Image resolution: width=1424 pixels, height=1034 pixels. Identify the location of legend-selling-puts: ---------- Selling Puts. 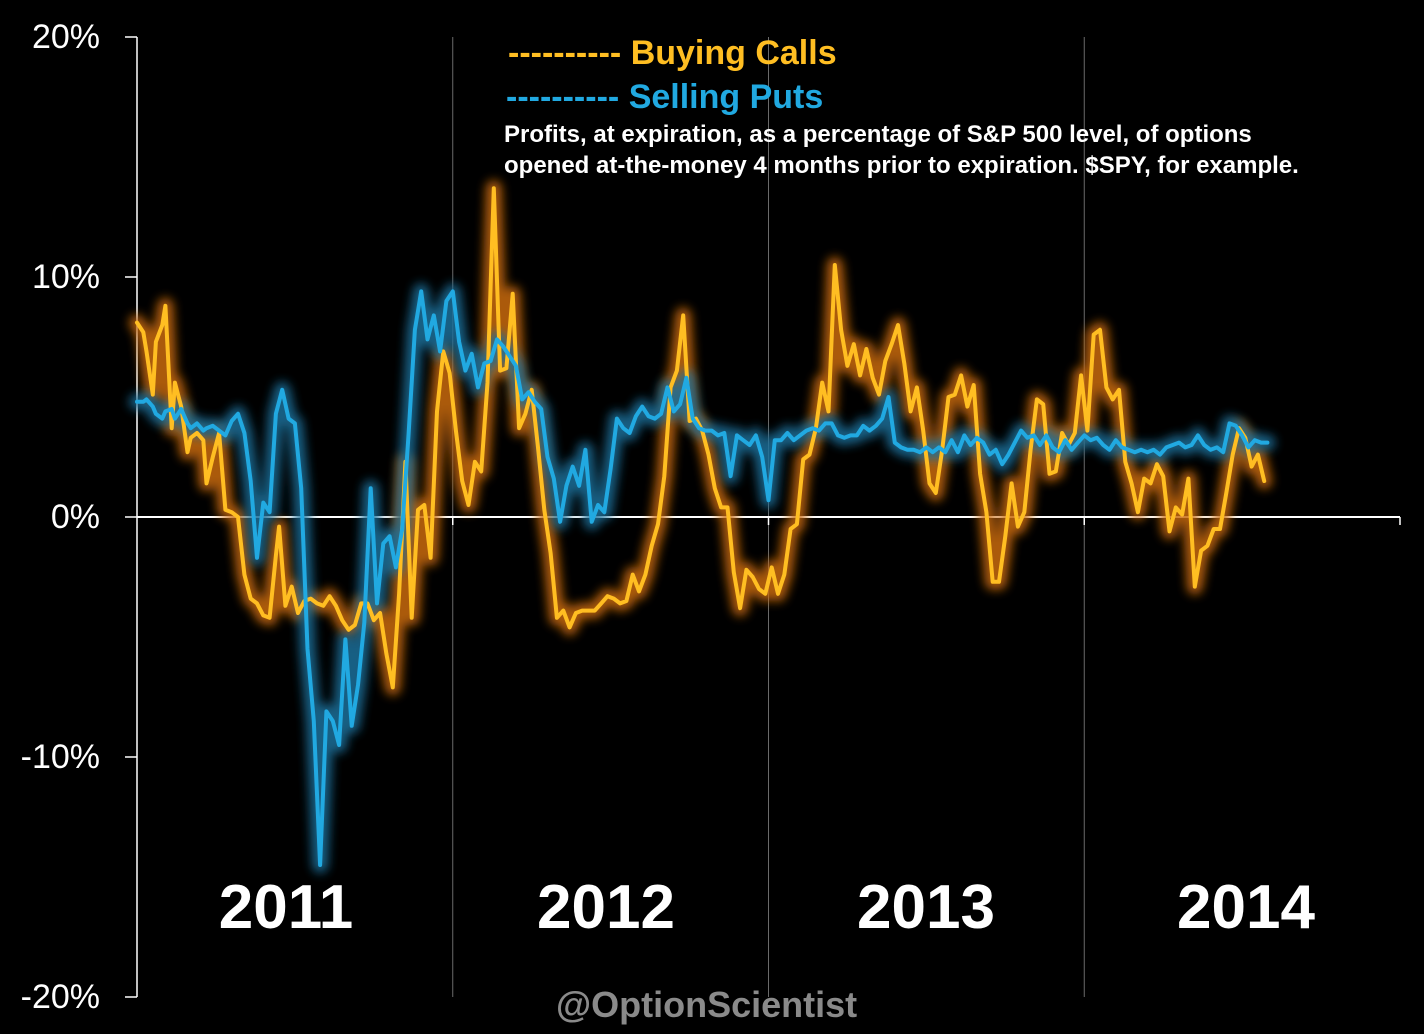
(664, 97).